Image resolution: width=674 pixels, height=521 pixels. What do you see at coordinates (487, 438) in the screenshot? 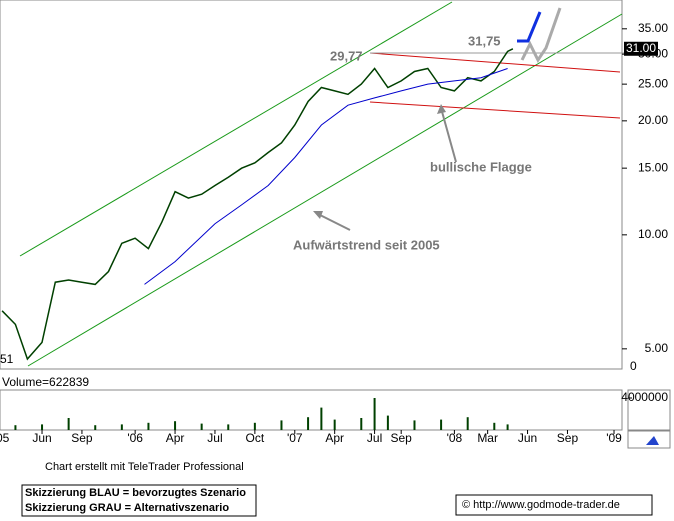
I see `x-tick-label: Mar` at bounding box center [487, 438].